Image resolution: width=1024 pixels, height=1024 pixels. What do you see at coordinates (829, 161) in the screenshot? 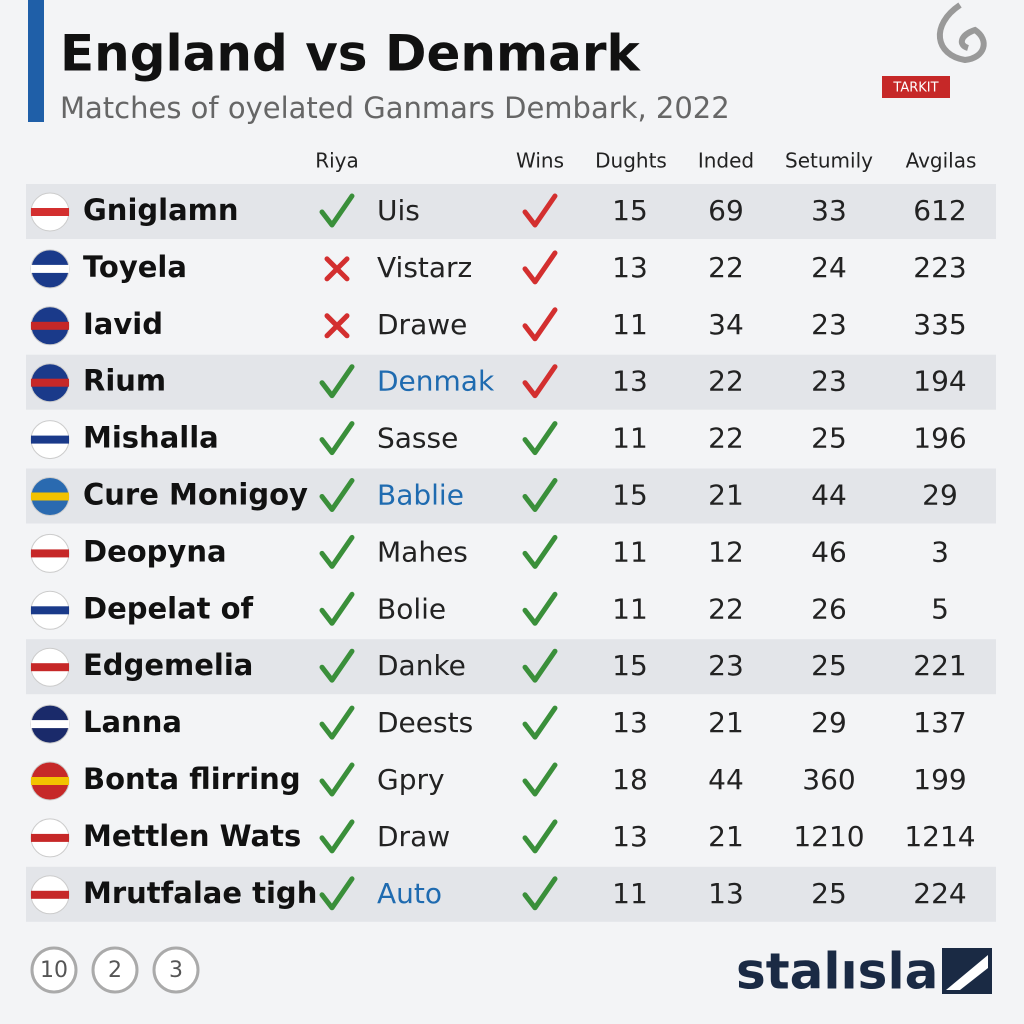
I see `column-header: Setumily` at bounding box center [829, 161].